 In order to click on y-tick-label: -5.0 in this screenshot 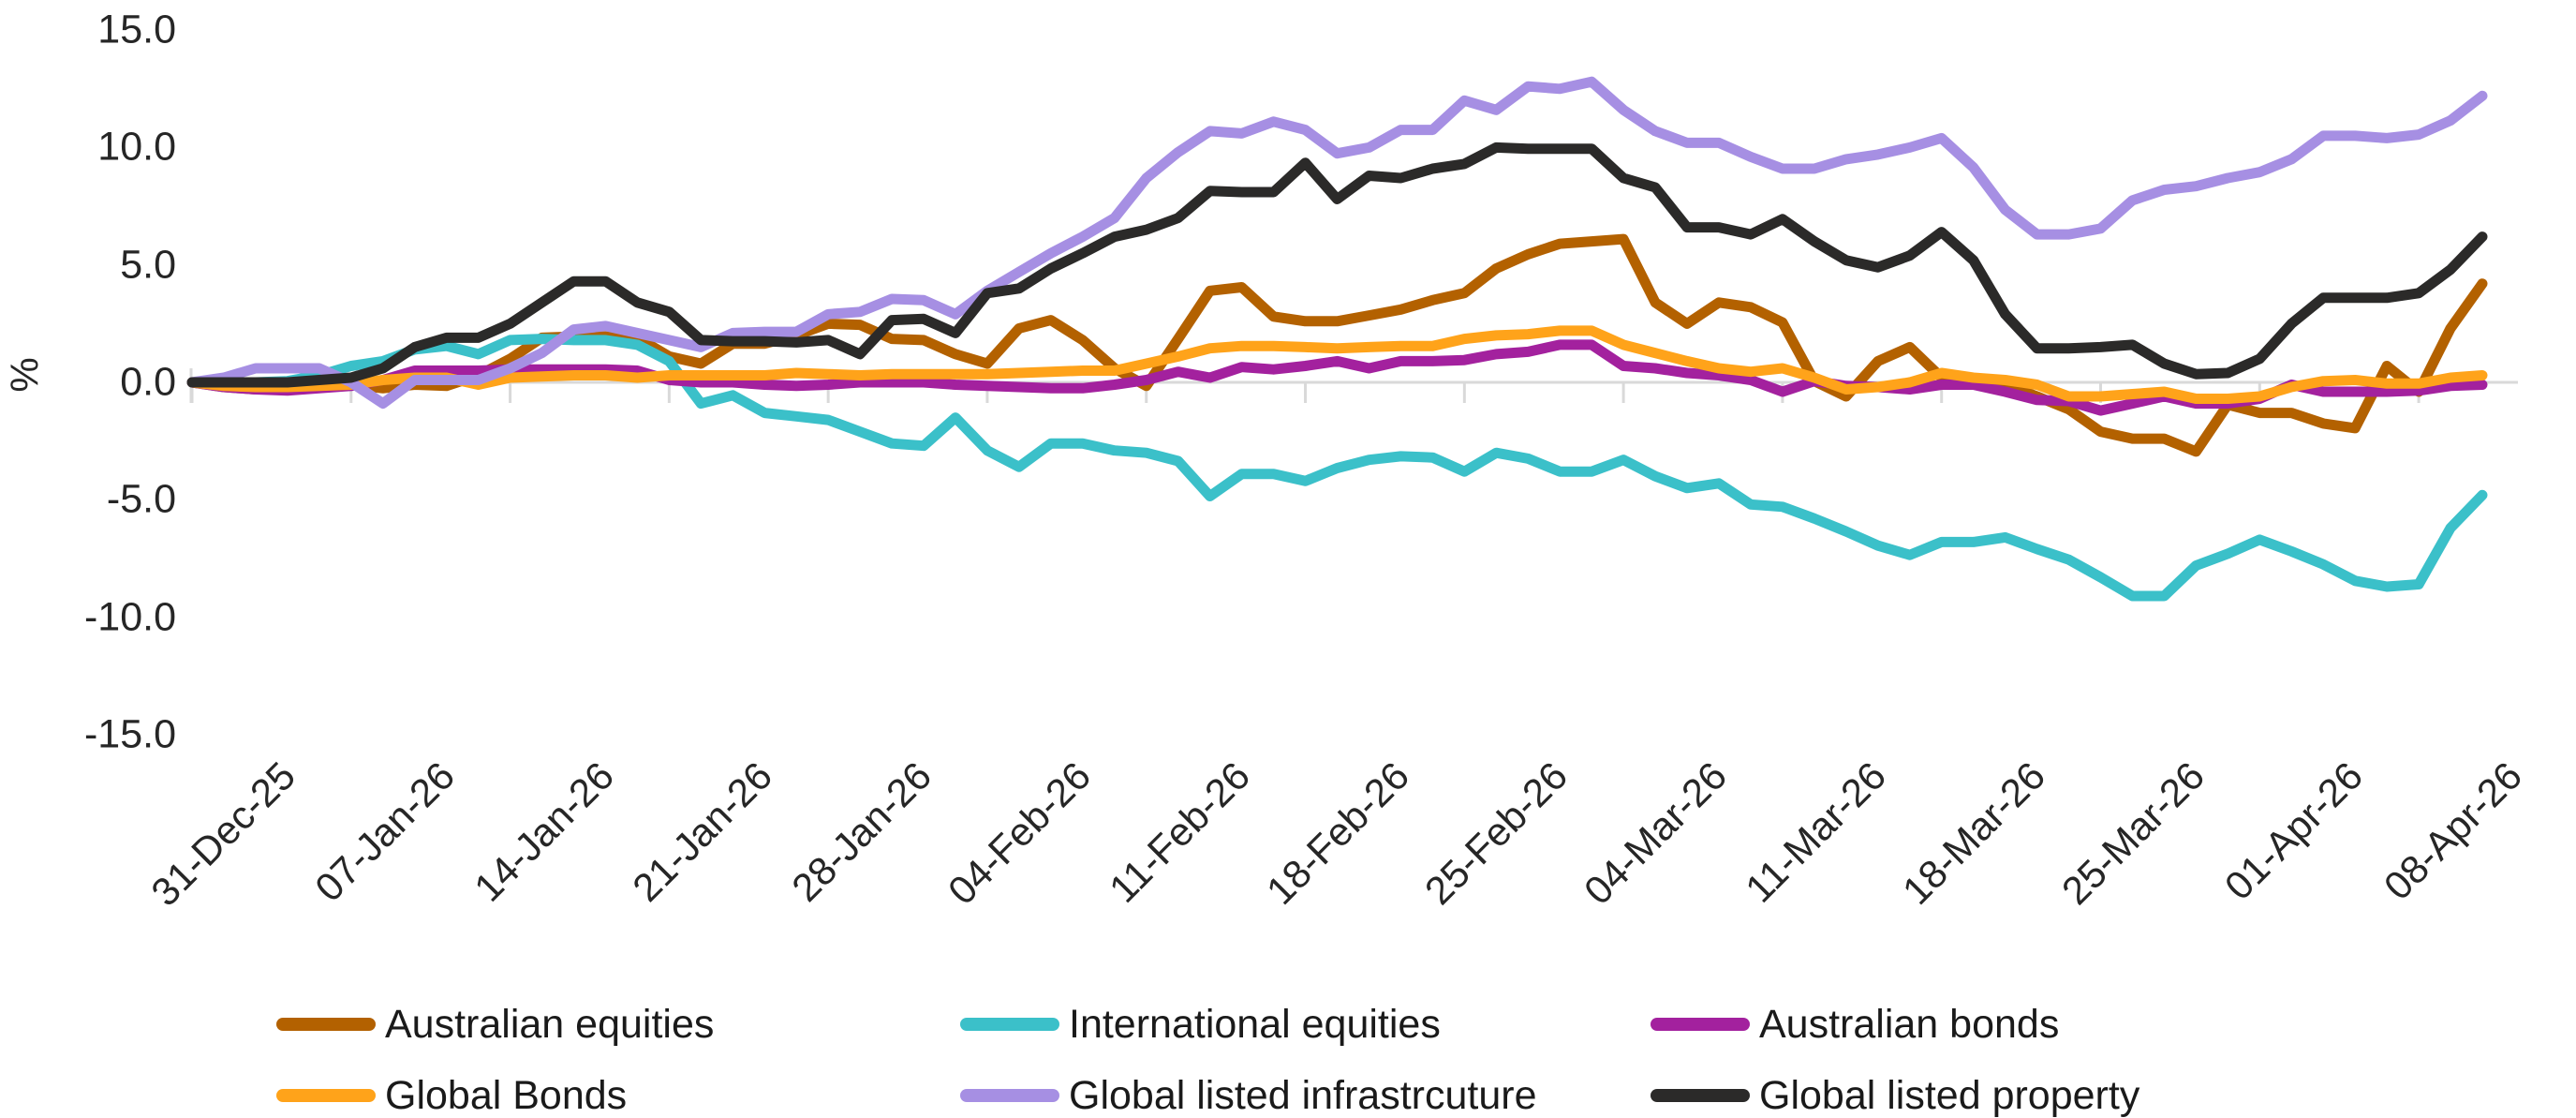, I will do `click(141, 499)`.